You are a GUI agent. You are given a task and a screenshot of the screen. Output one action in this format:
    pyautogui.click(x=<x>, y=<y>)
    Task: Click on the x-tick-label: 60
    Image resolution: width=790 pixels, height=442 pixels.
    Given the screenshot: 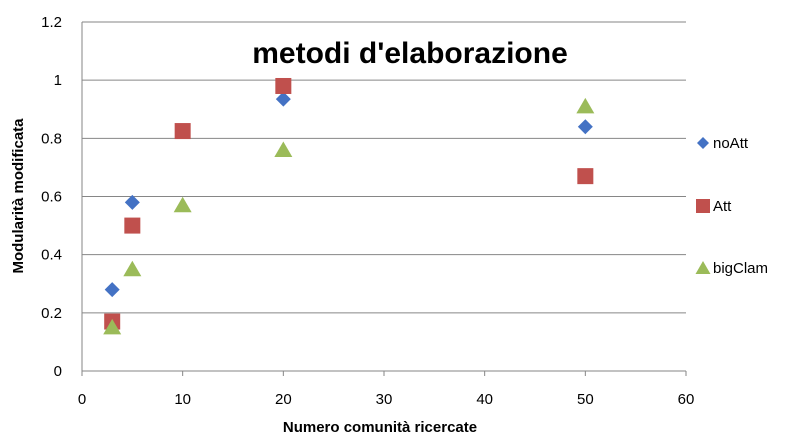 What is the action you would take?
    pyautogui.click(x=686, y=399)
    